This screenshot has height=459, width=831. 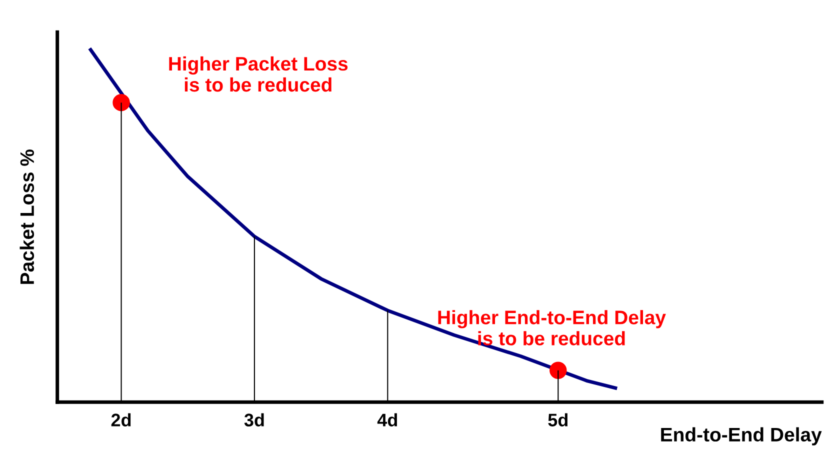 What do you see at coordinates (254, 419) in the screenshot?
I see `x-tick-label: 3d` at bounding box center [254, 419].